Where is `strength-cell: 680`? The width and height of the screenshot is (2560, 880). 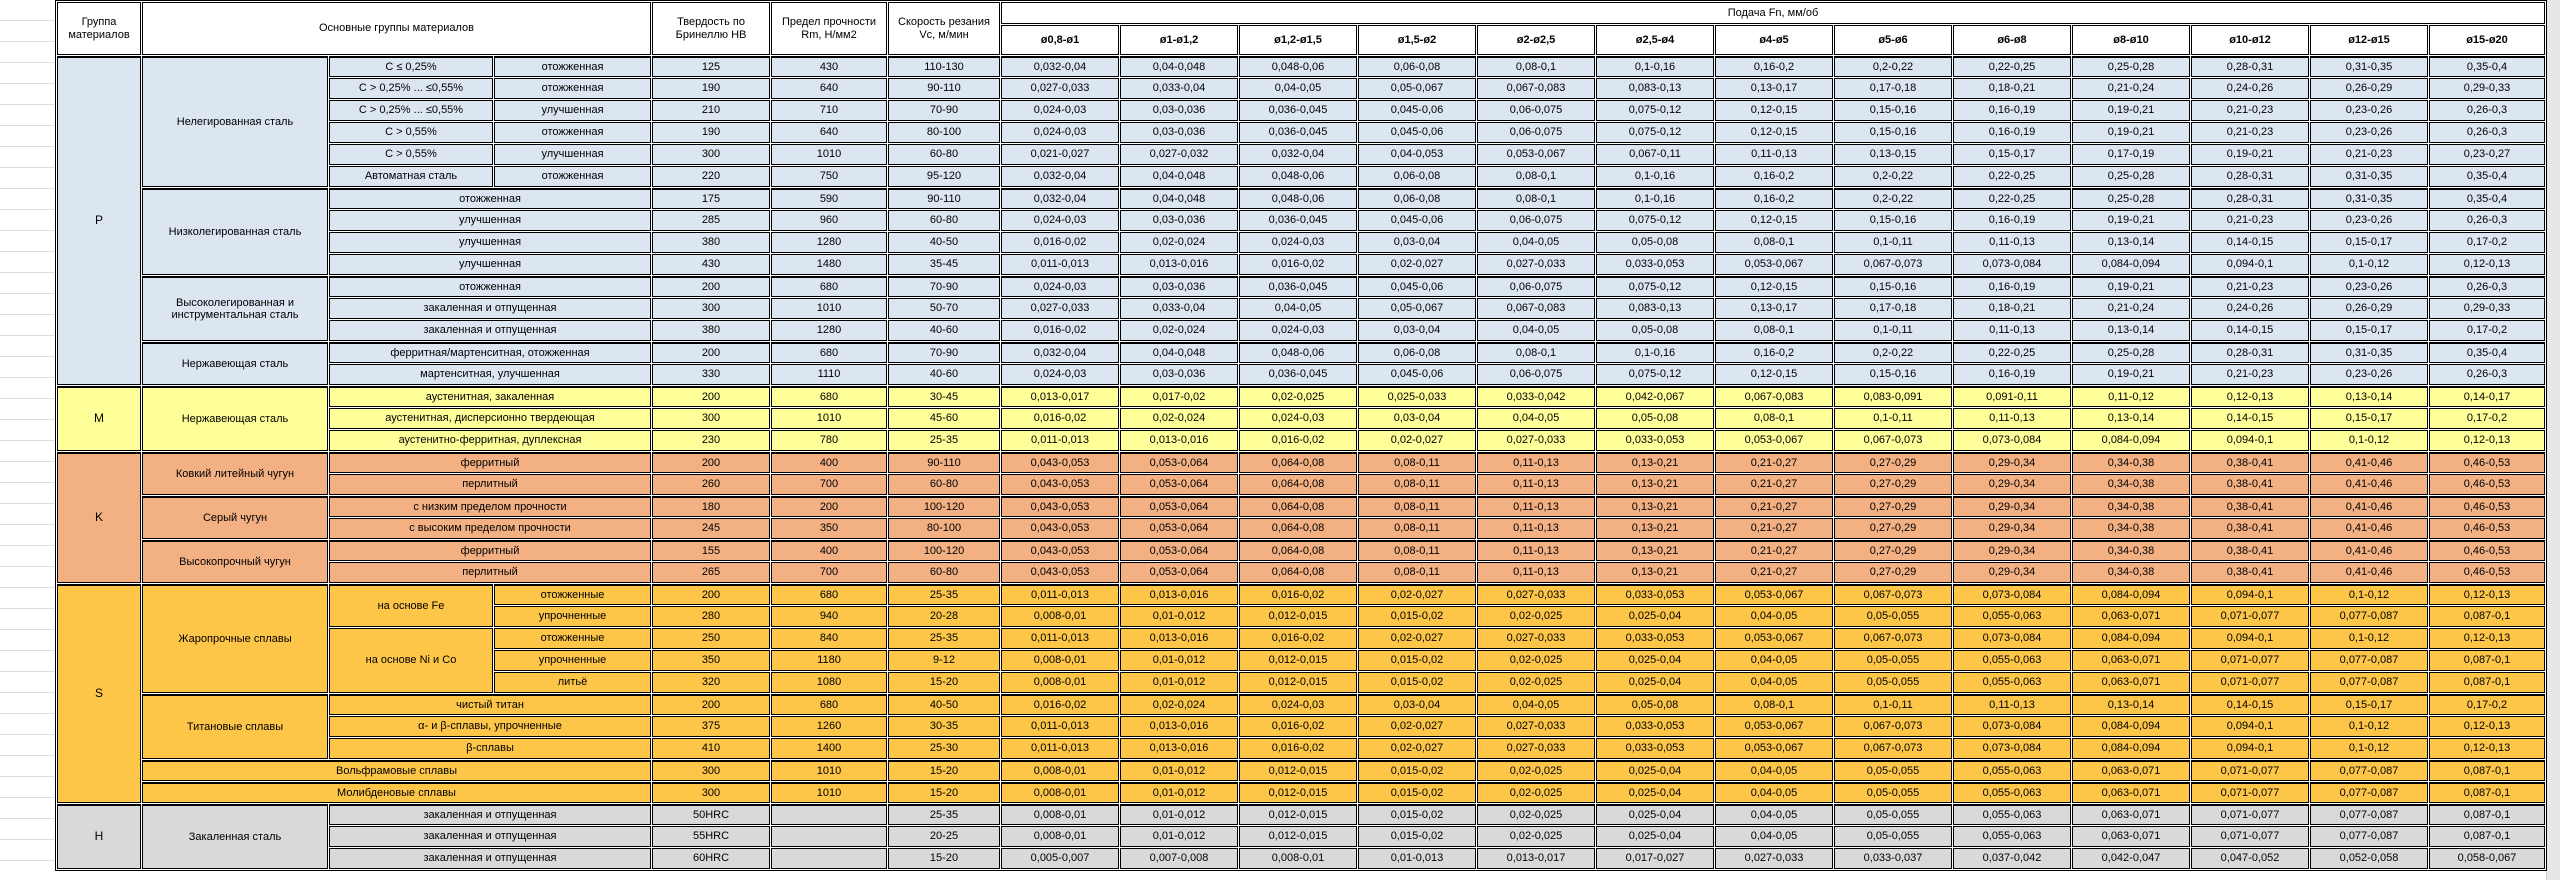
strength-cell: 680 is located at coordinates (829, 594).